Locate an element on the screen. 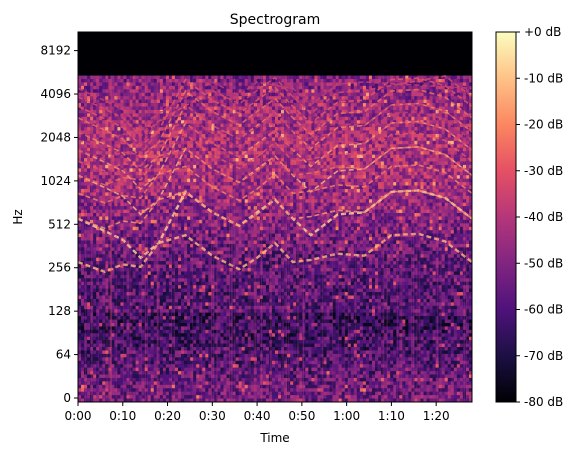 The image size is (579, 455). y-tick-label: 512 is located at coordinates (59, 224).